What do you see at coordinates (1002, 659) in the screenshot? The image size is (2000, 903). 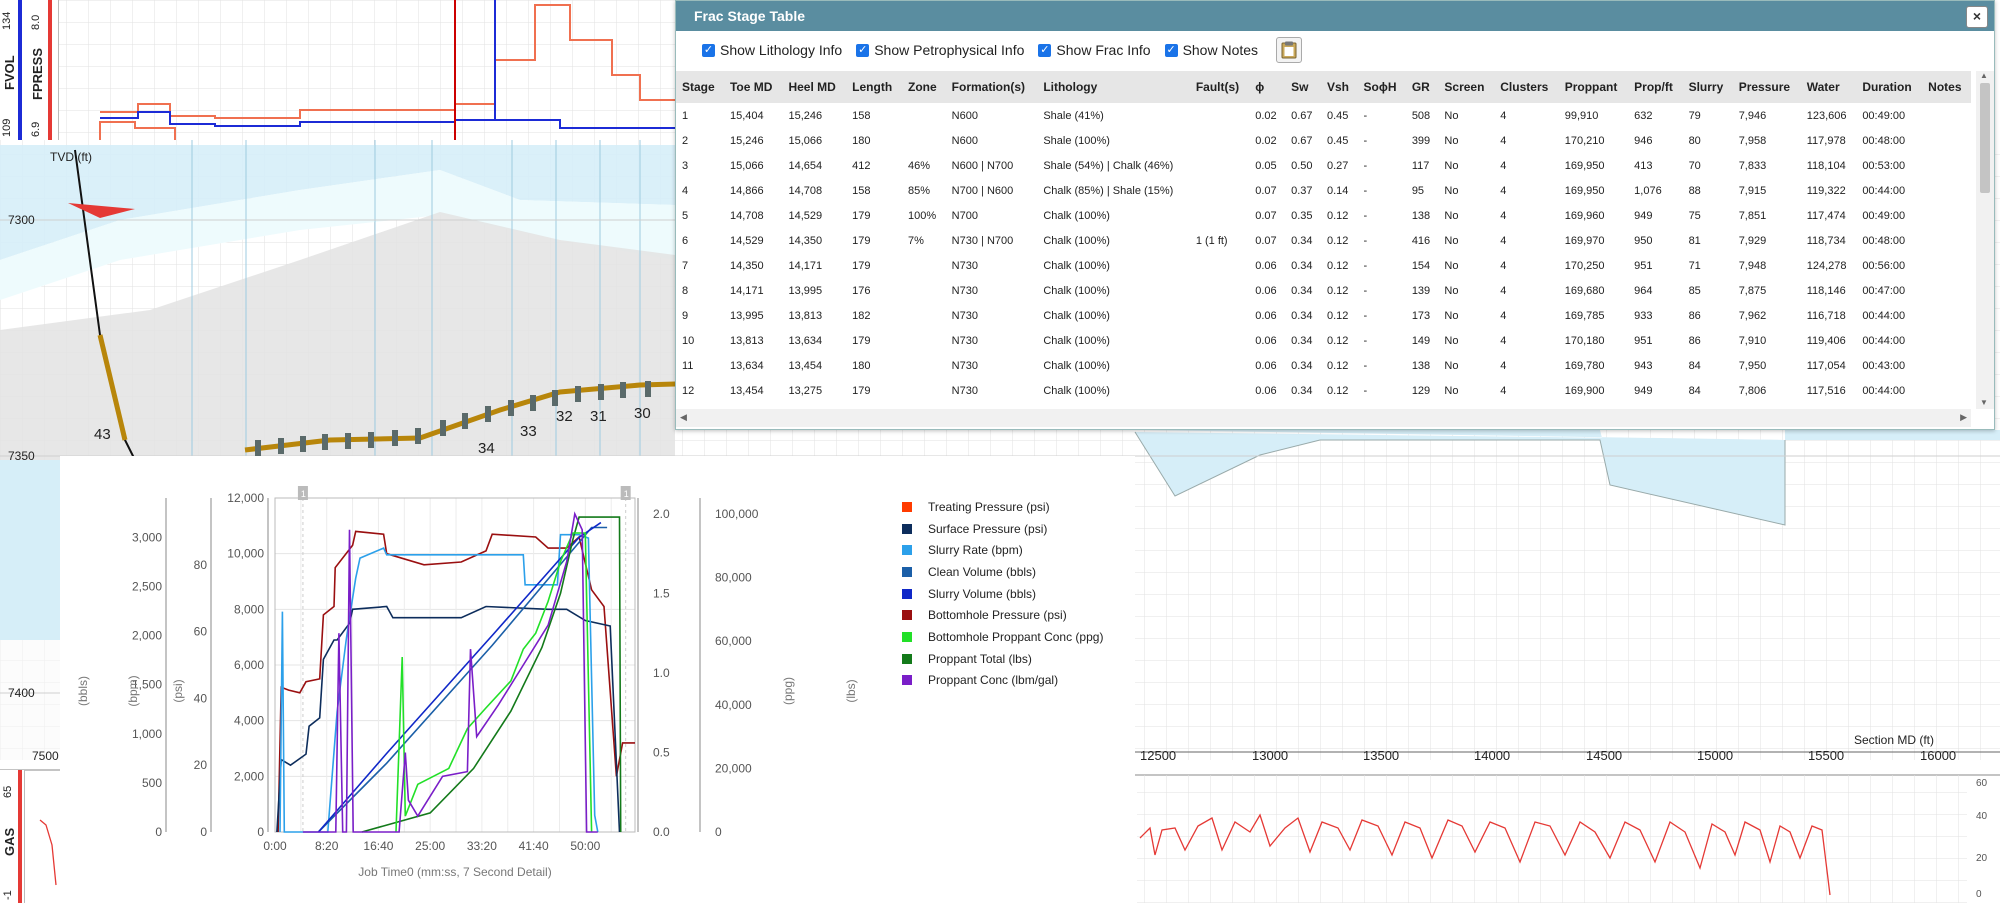 I see `legend-item: Proppant Total (lbs)` at bounding box center [1002, 659].